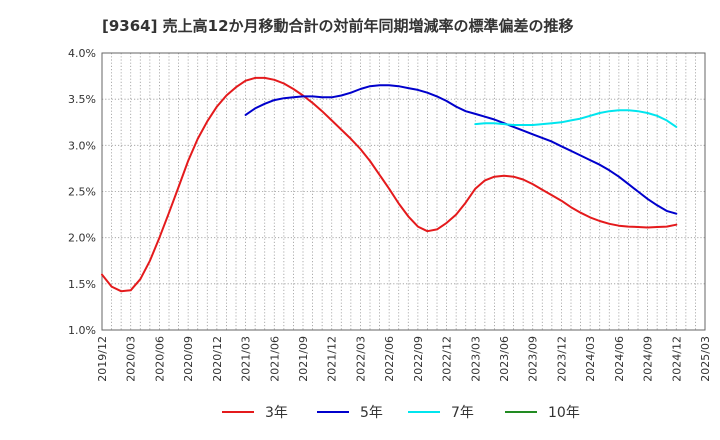 The image size is (720, 440). I want to click on y-tick-label: 4.0%, so click(82, 53).